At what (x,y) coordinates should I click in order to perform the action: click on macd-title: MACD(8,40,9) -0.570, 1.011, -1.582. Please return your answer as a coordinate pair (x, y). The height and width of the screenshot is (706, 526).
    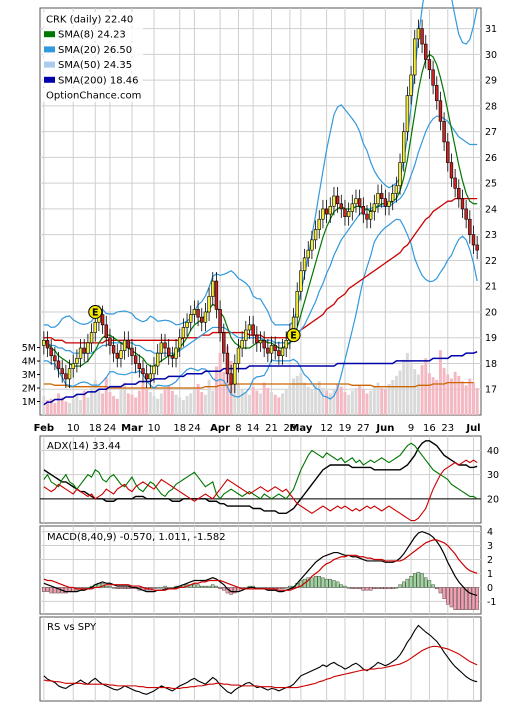
    Looking at the image, I should click on (136, 537).